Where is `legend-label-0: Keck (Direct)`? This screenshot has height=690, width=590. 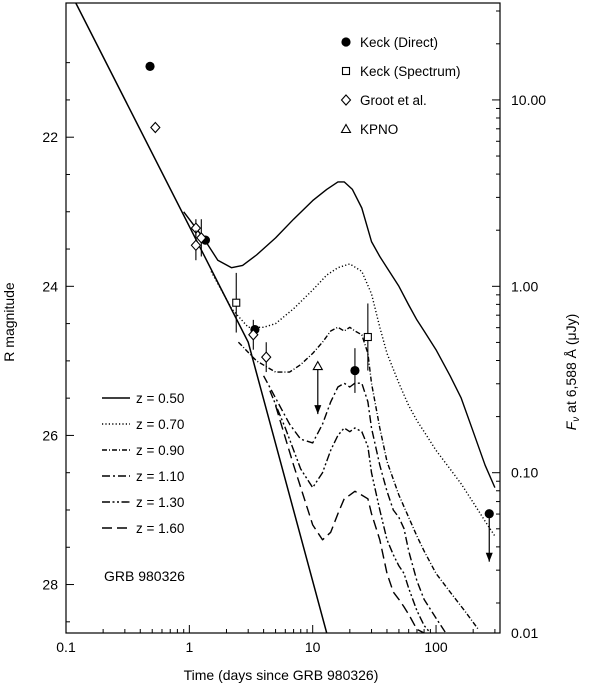
legend-label-0: Keck (Direct) is located at coordinates (399, 42).